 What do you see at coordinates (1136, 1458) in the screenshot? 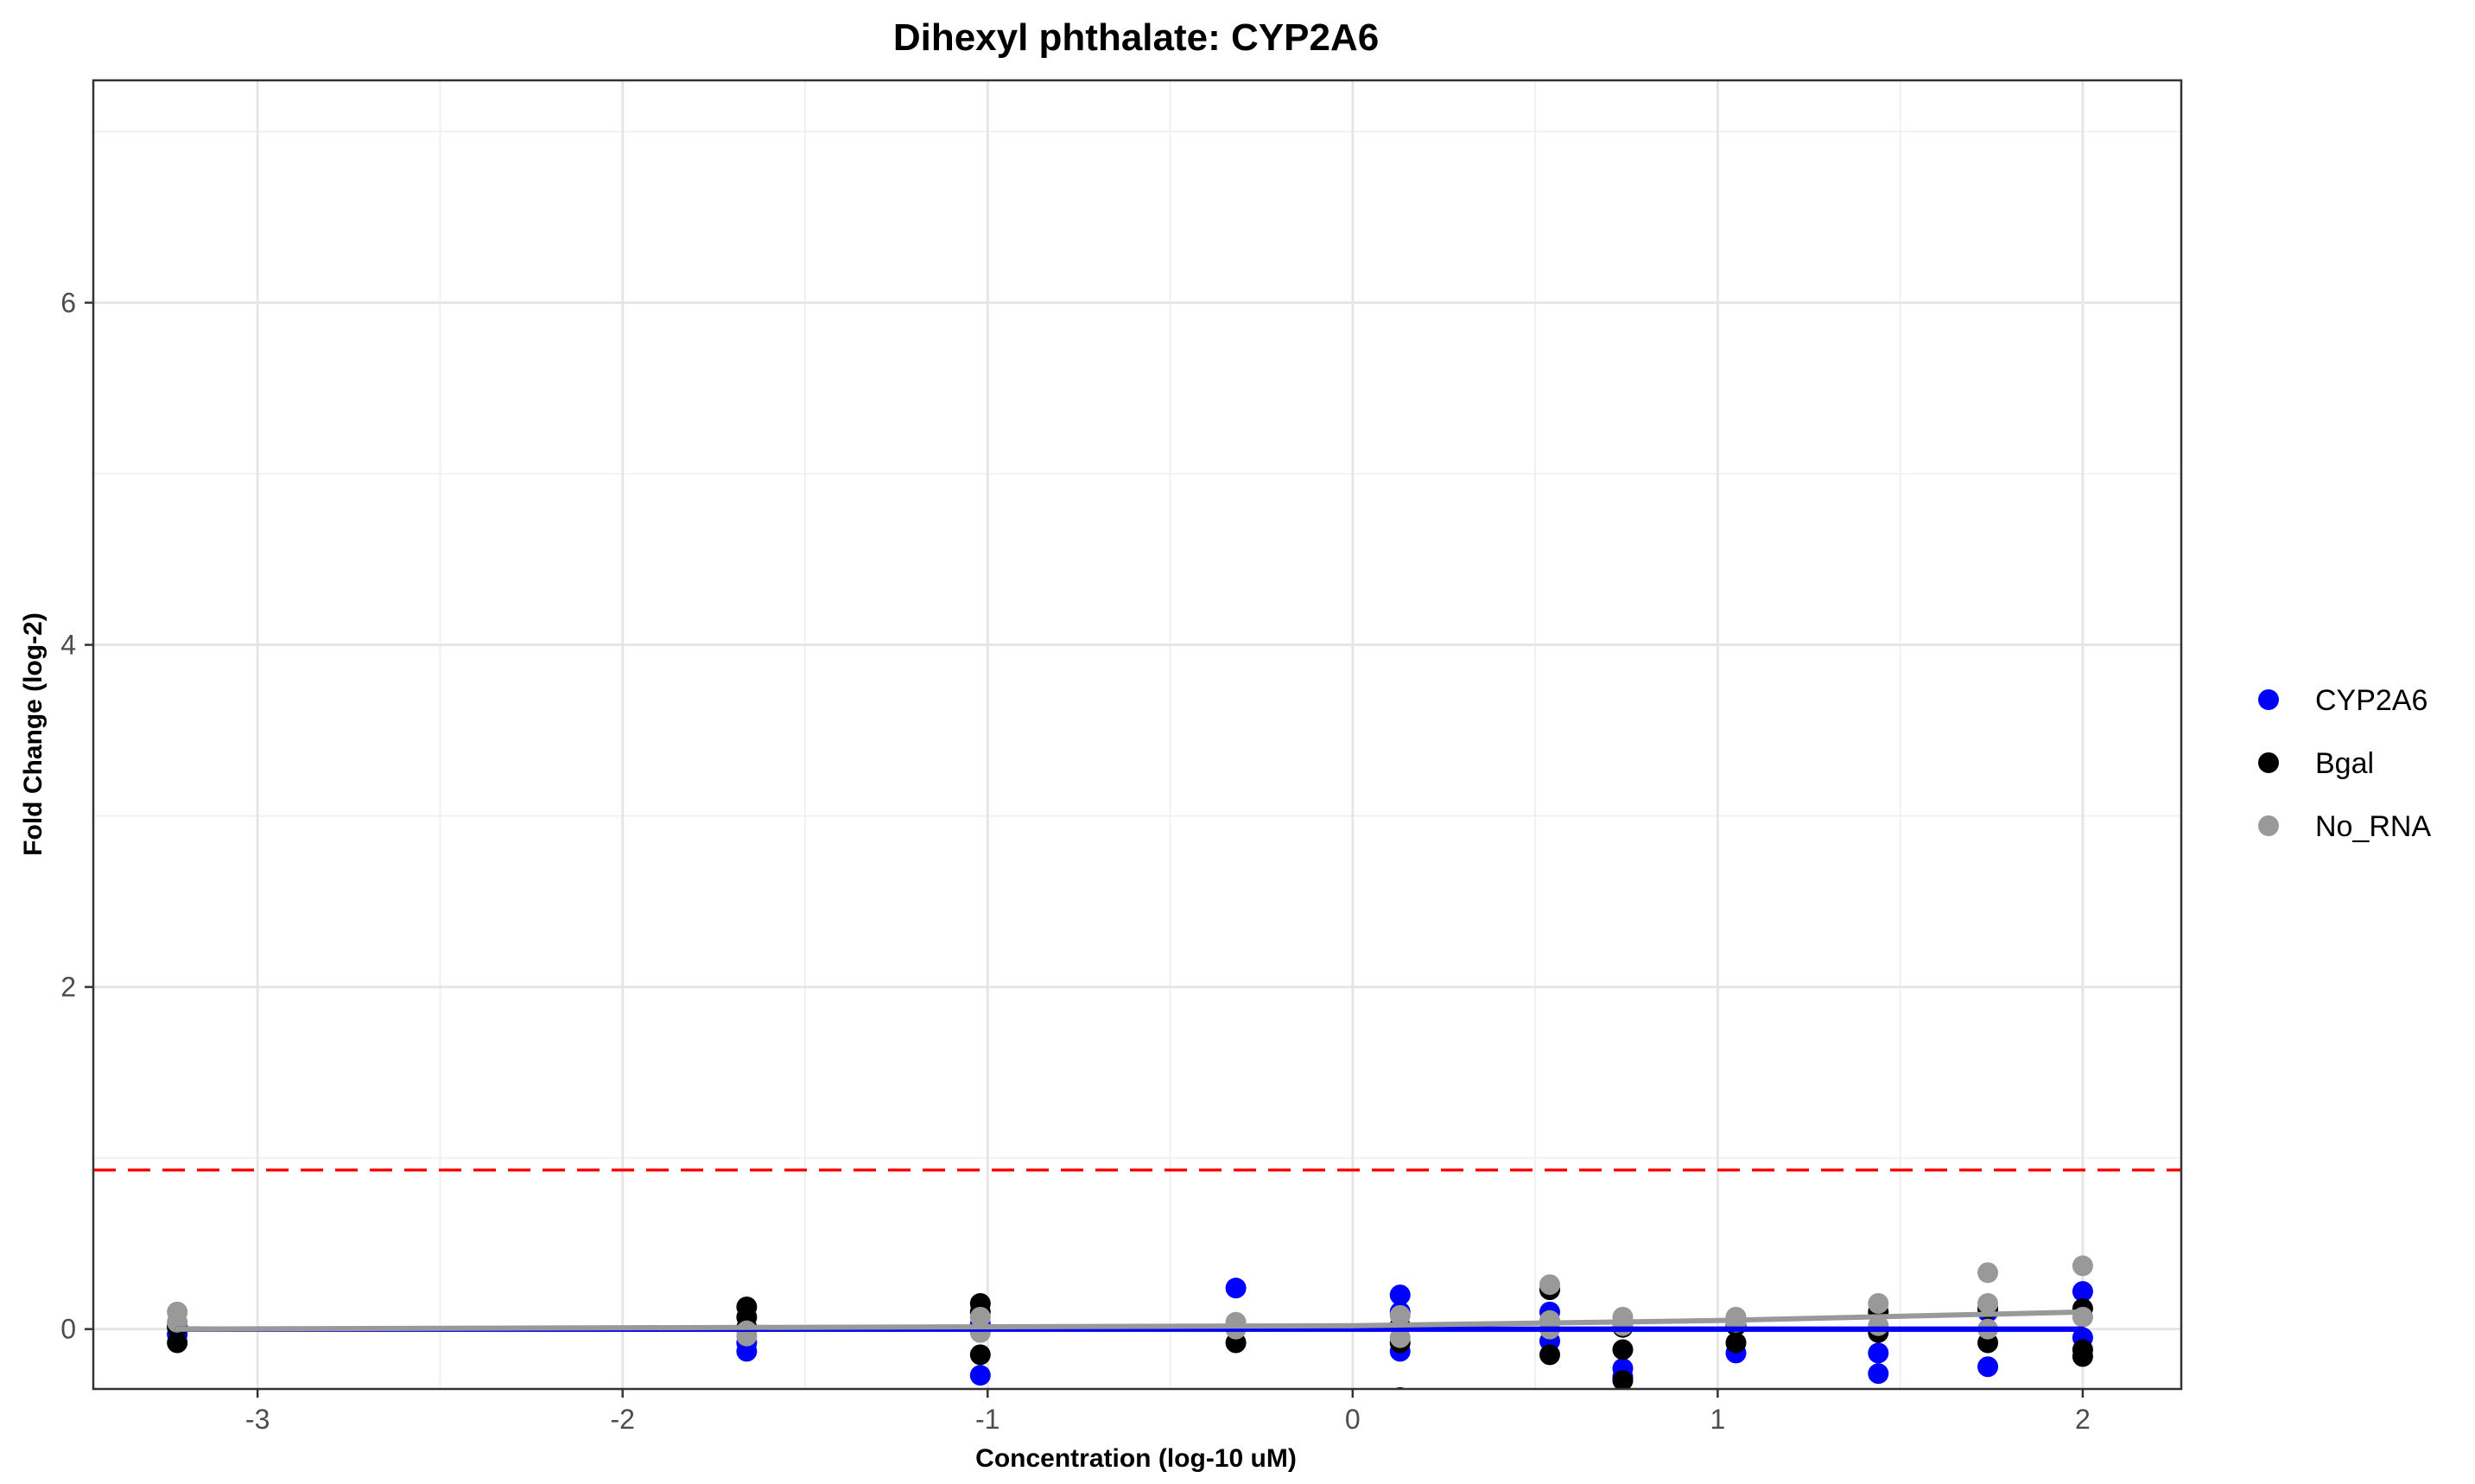
I see `x-axis-title: Concentration (log-10 uM)` at bounding box center [1136, 1458].